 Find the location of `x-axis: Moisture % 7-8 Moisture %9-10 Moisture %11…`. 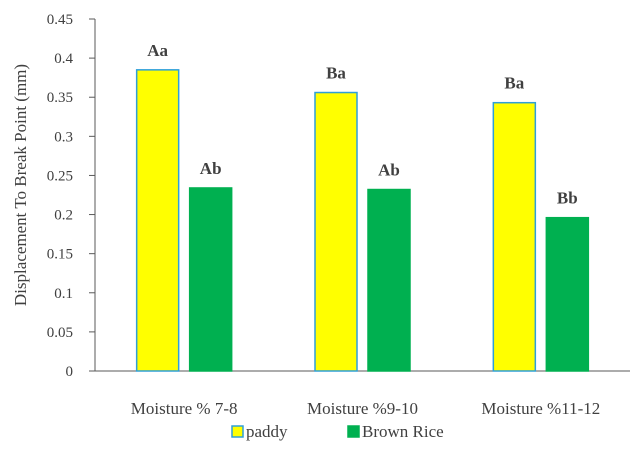

x-axis: Moisture % 7-8 Moisture %9-10 Moisture %11… is located at coordinates (362, 394).